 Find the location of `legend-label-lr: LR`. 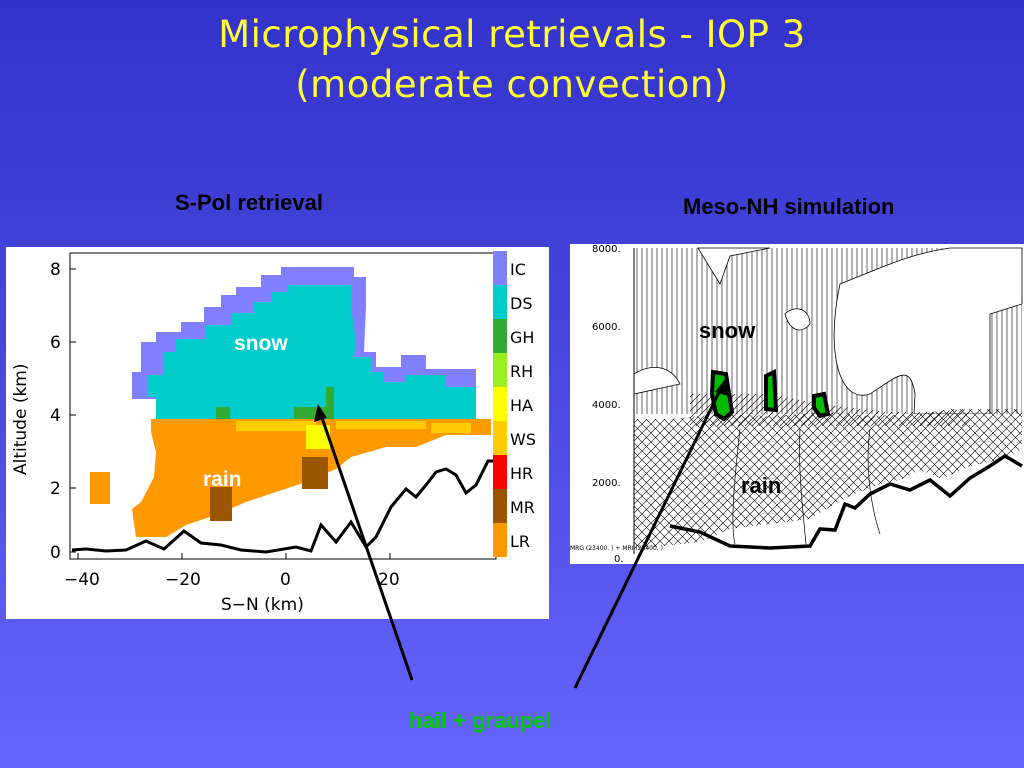

legend-label-lr: LR is located at coordinates (520, 541).